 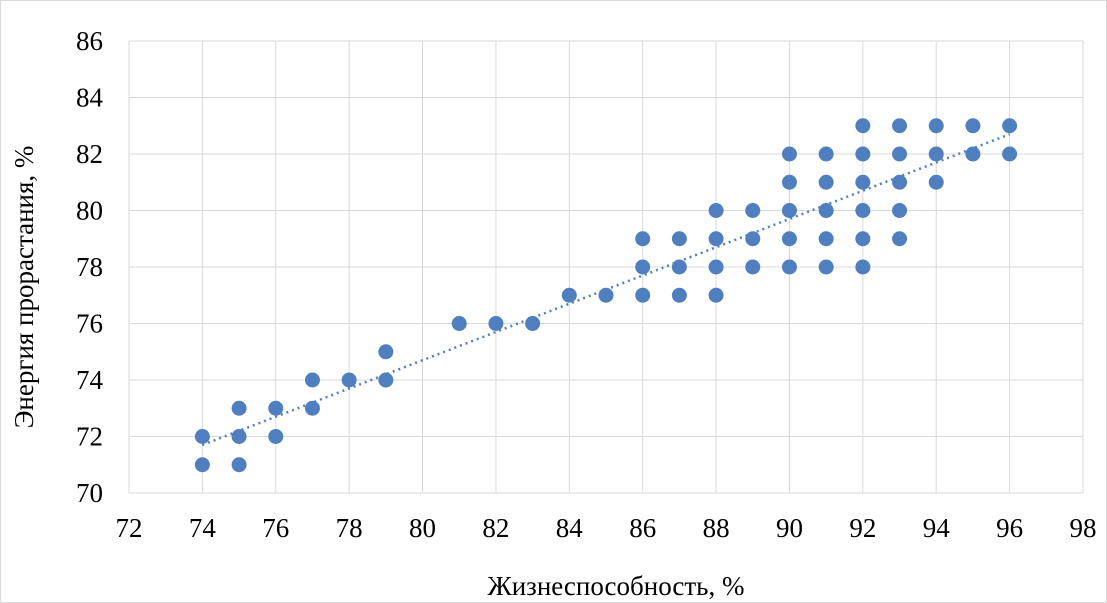 I want to click on y-axis-title: Энергия прорастания, %, so click(x=24, y=287).